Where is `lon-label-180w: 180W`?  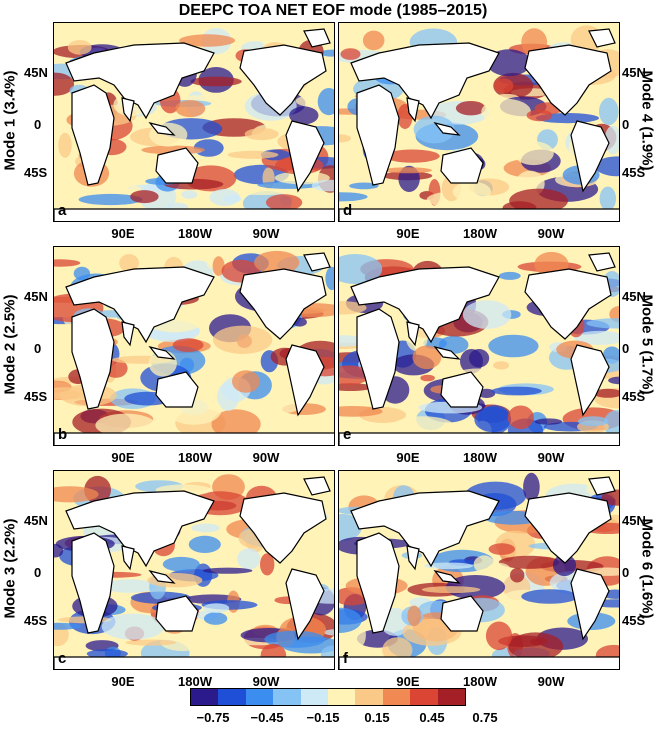
lon-label-180w: 180W is located at coordinates (480, 457).